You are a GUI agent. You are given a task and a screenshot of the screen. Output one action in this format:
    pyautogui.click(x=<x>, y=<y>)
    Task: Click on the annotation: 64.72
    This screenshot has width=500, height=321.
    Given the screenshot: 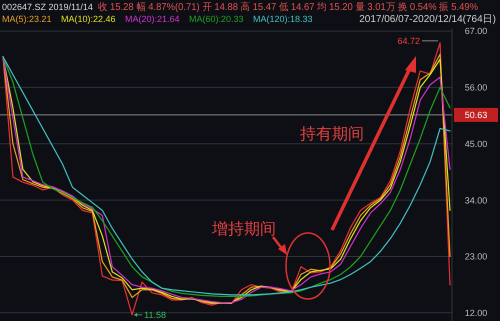 What is the action you would take?
    pyautogui.click(x=409, y=41)
    